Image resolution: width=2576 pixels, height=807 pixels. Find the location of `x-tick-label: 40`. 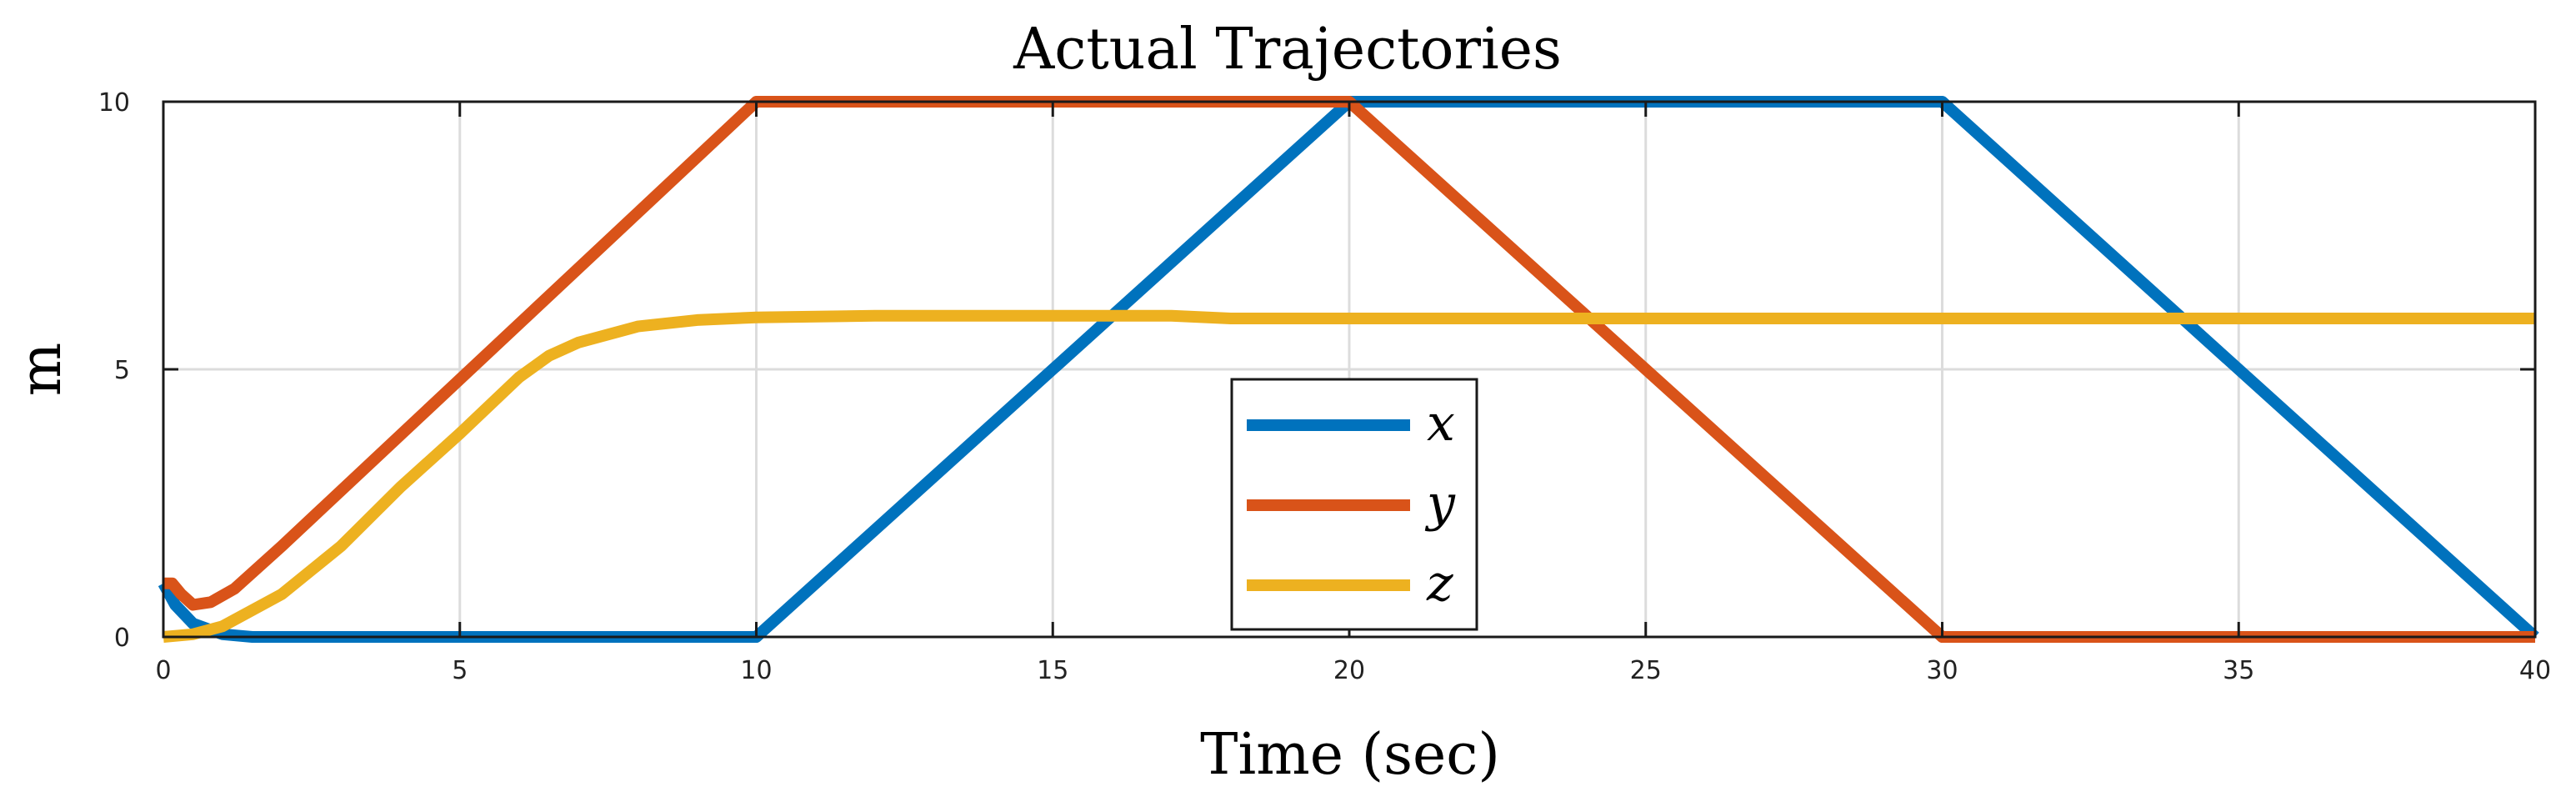

x-tick-label: 40 is located at coordinates (2535, 670).